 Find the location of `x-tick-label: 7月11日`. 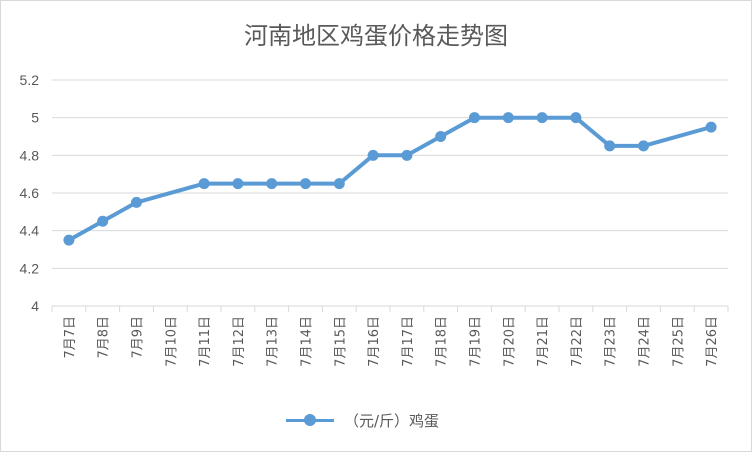

x-tick-label: 7月11日 is located at coordinates (205, 341).